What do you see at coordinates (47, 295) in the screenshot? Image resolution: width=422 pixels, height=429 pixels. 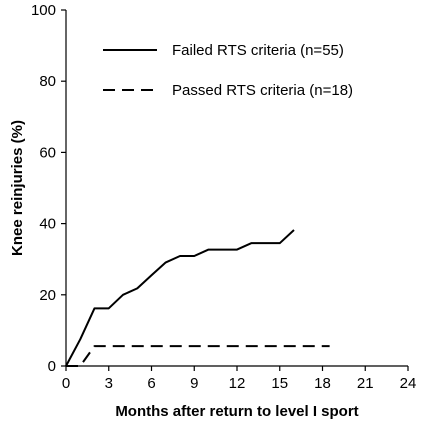 I see `y-tick-label: 20` at bounding box center [47, 295].